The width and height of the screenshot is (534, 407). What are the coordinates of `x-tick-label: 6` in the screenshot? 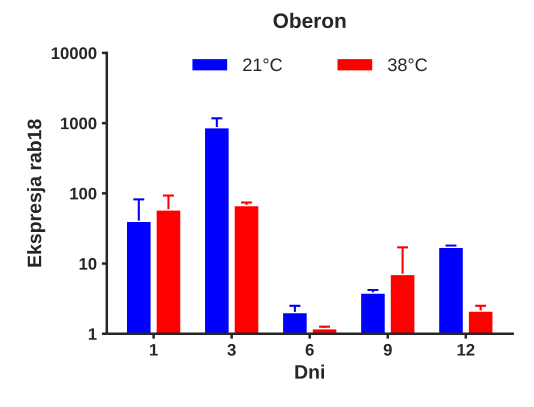 It's located at (310, 350).